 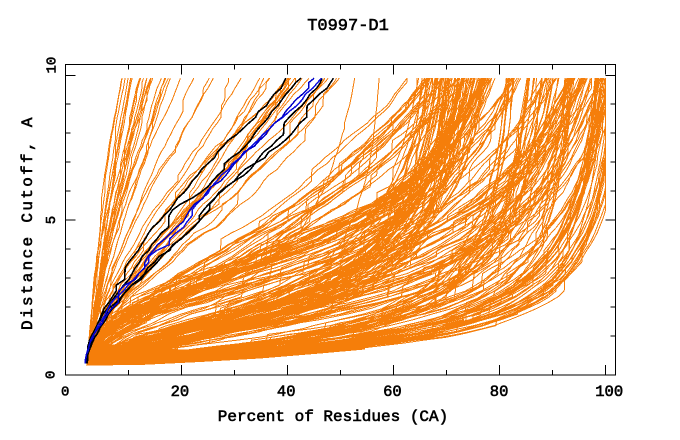 I want to click on svg-text: T0997-D1, so click(x=348, y=26).